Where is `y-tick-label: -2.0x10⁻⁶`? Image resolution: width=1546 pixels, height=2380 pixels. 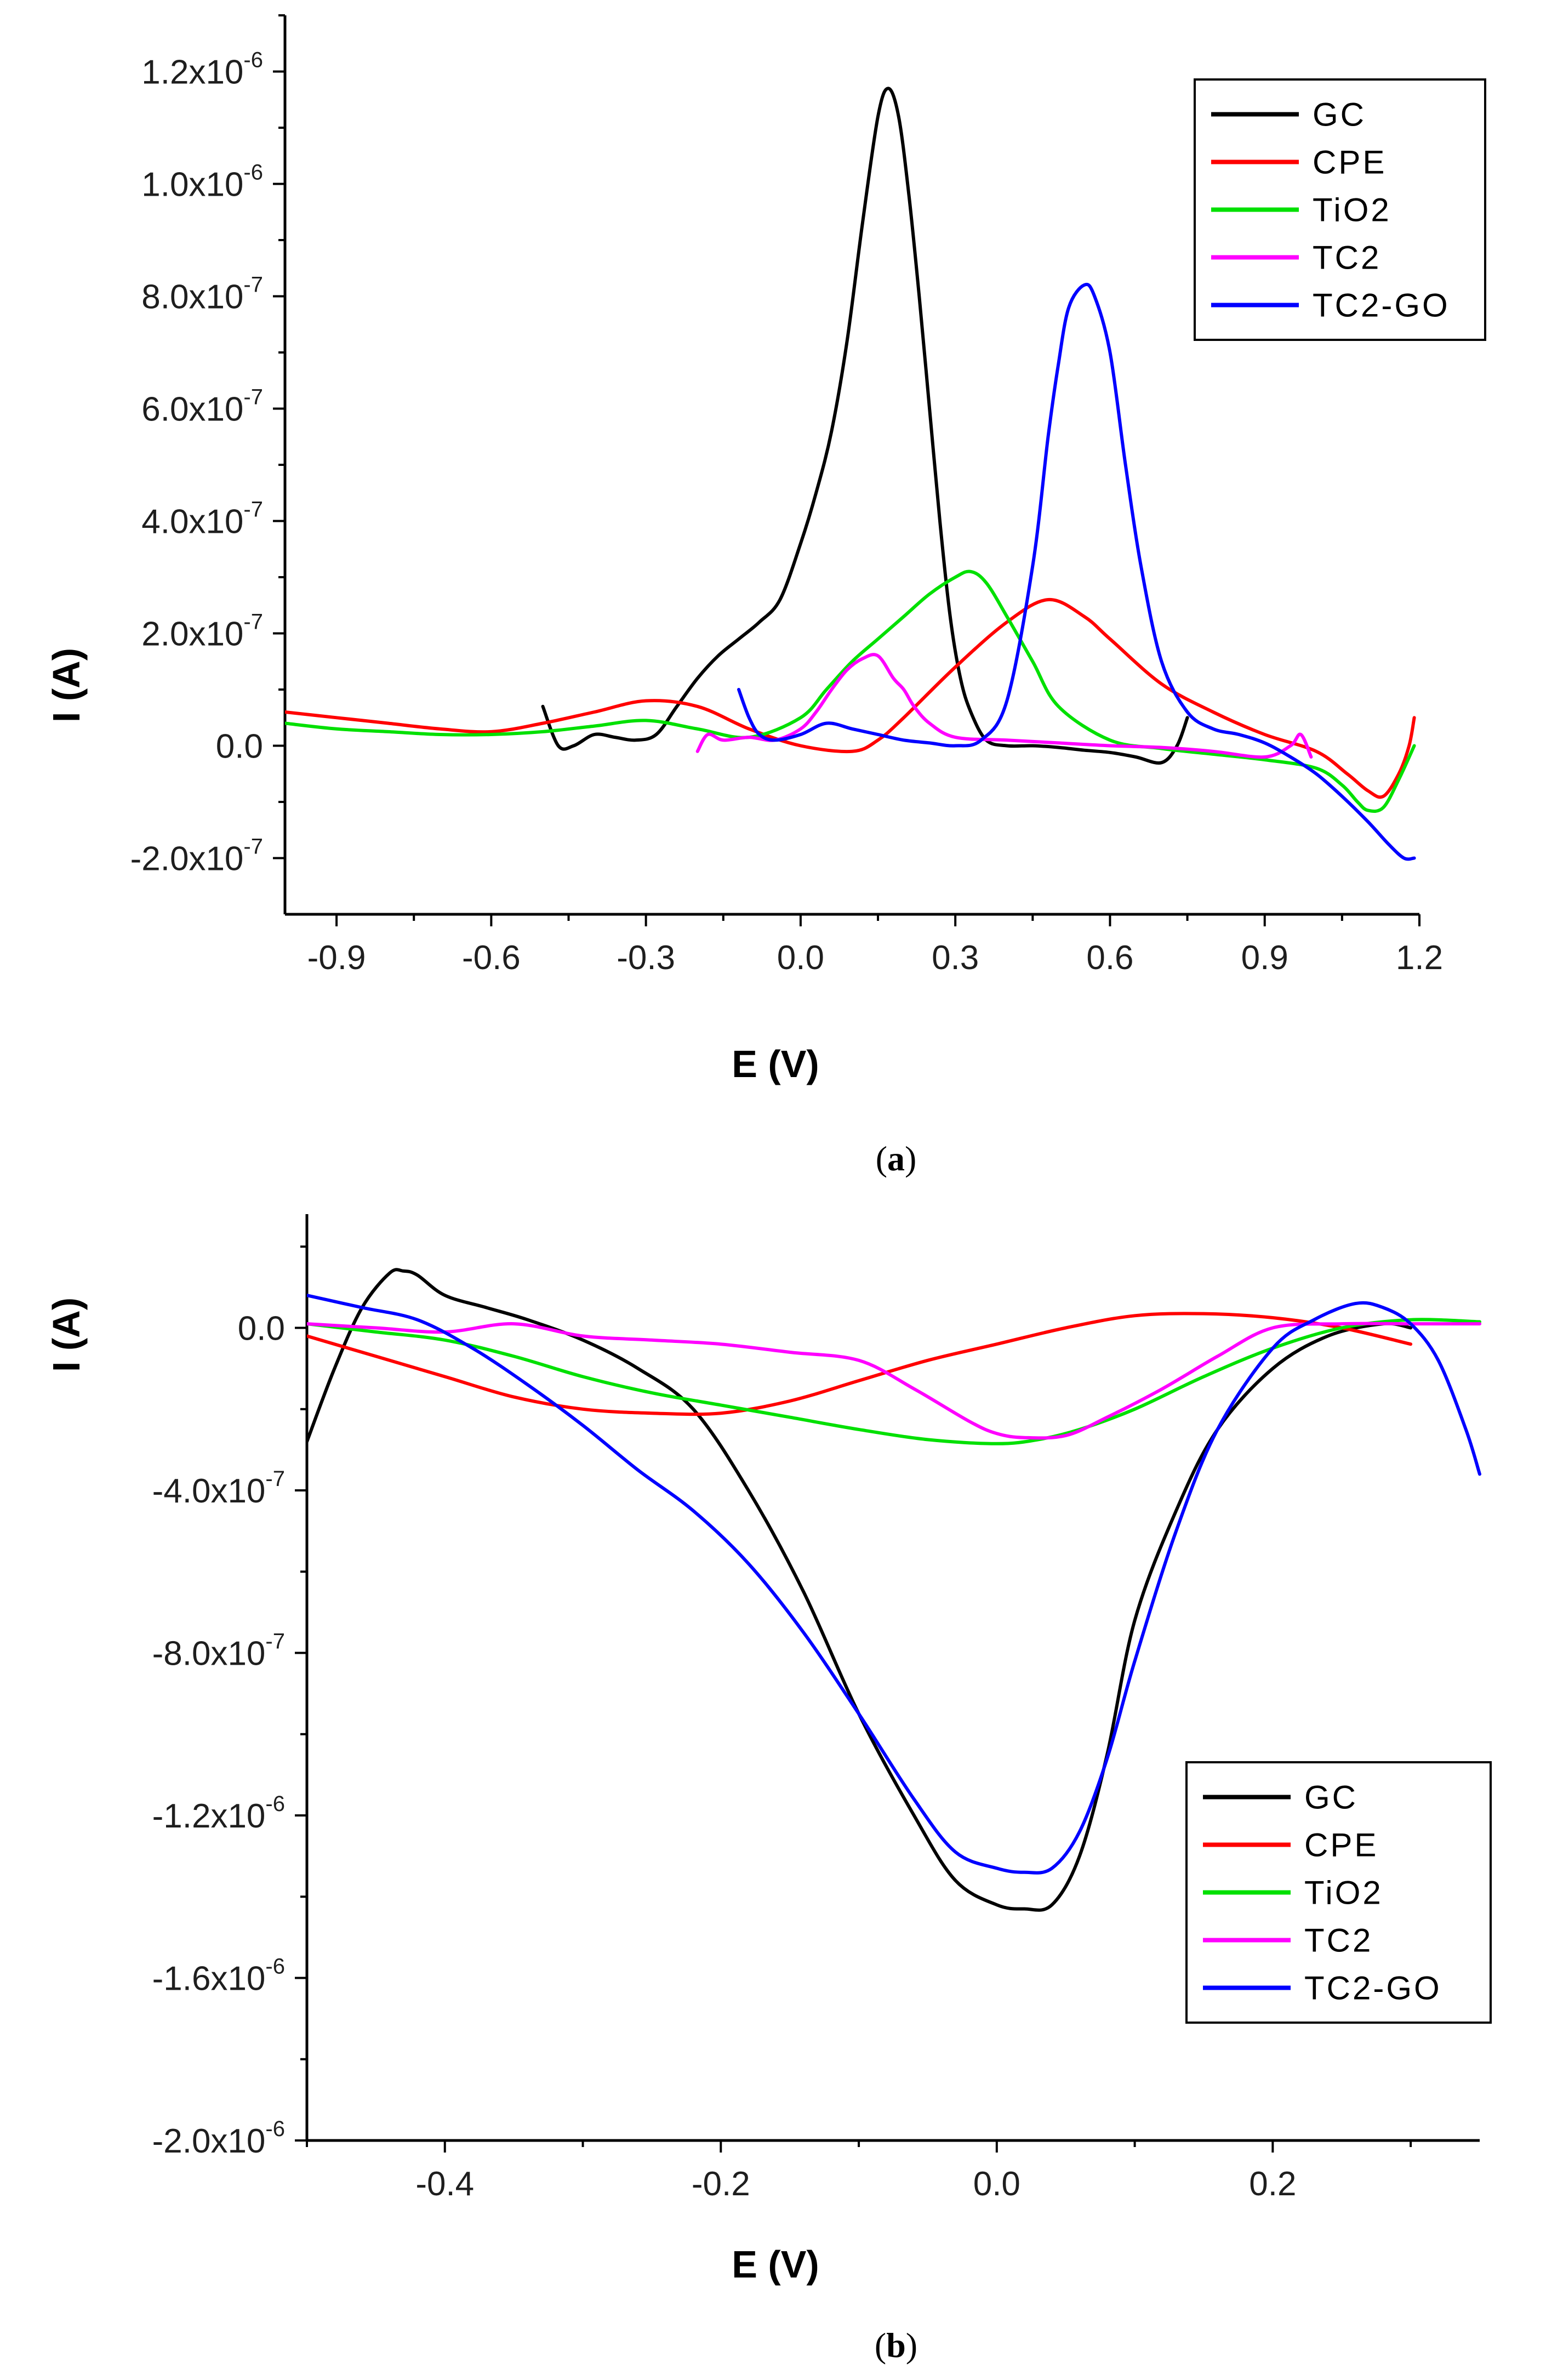 y-tick-label: -2.0x10⁻⁶ is located at coordinates (219, 2138).